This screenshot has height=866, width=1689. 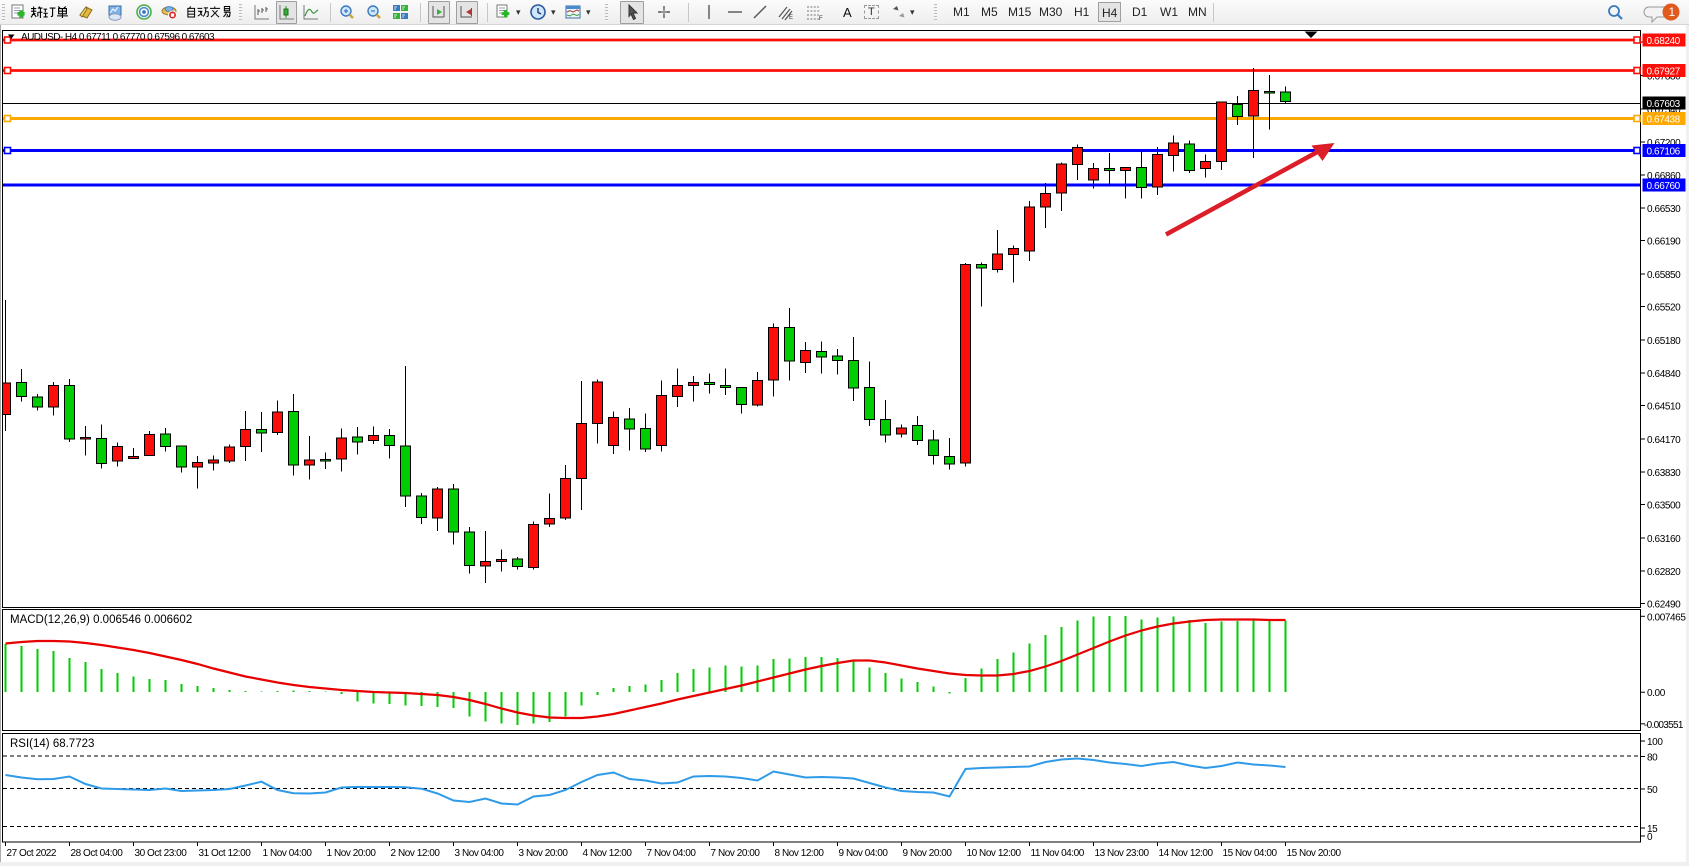 What do you see at coordinates (1652, 758) in the screenshot?
I see `svg-text: 80` at bounding box center [1652, 758].